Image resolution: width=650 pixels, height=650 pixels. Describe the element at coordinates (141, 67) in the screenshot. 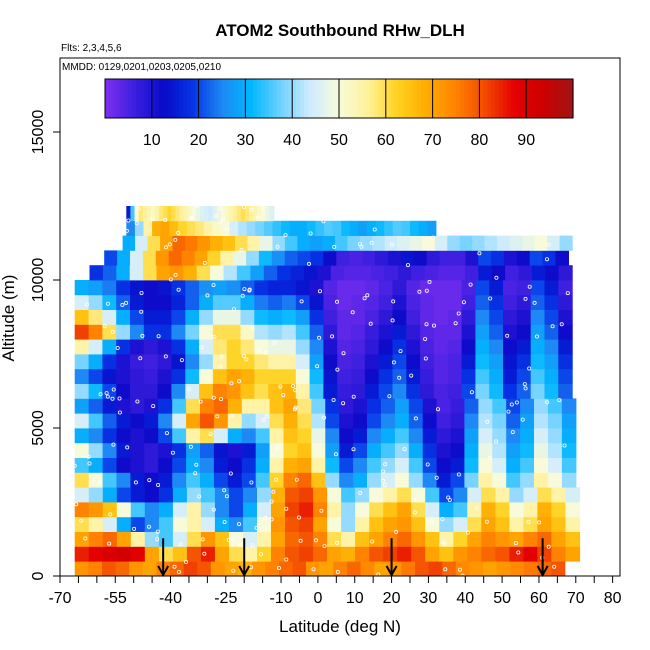

I see `dates-label: MMDD: 0129,0201,0203,0205,0210` at that location.